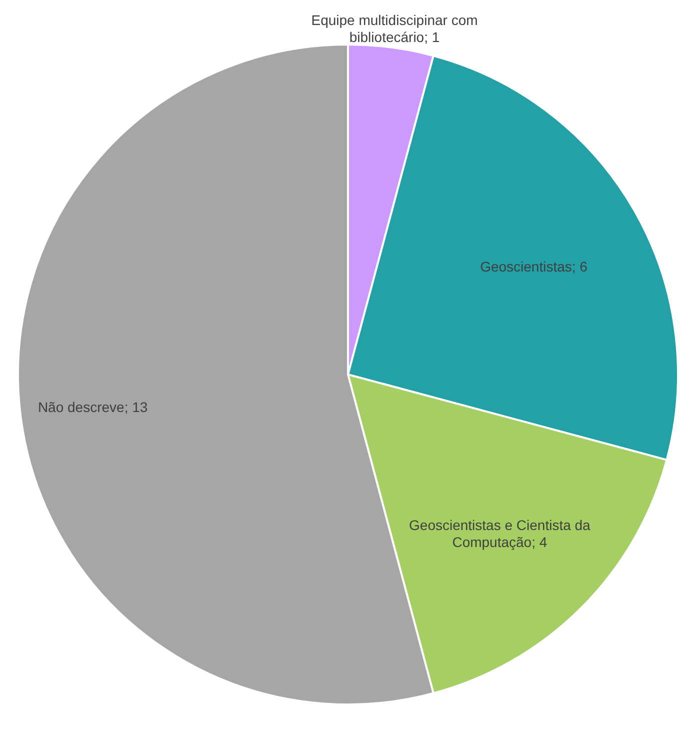  Describe the element at coordinates (534, 266) in the screenshot. I see `slice-label: Geoscientistas; 6` at that location.